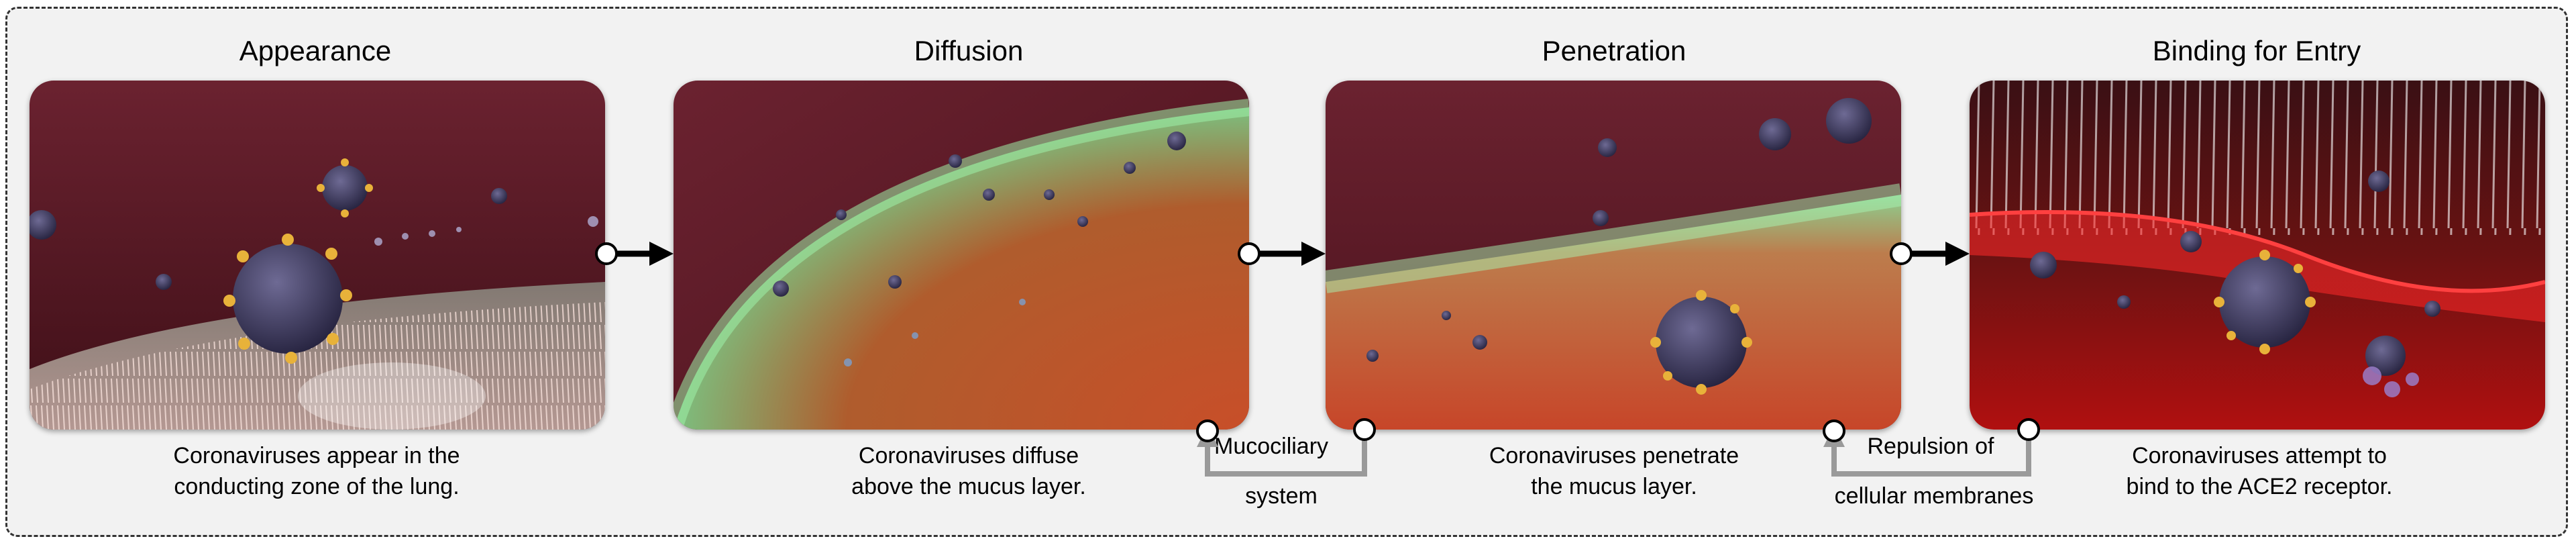 This screenshot has height=545, width=2576. I want to click on panel-image-appearance, so click(317, 255).